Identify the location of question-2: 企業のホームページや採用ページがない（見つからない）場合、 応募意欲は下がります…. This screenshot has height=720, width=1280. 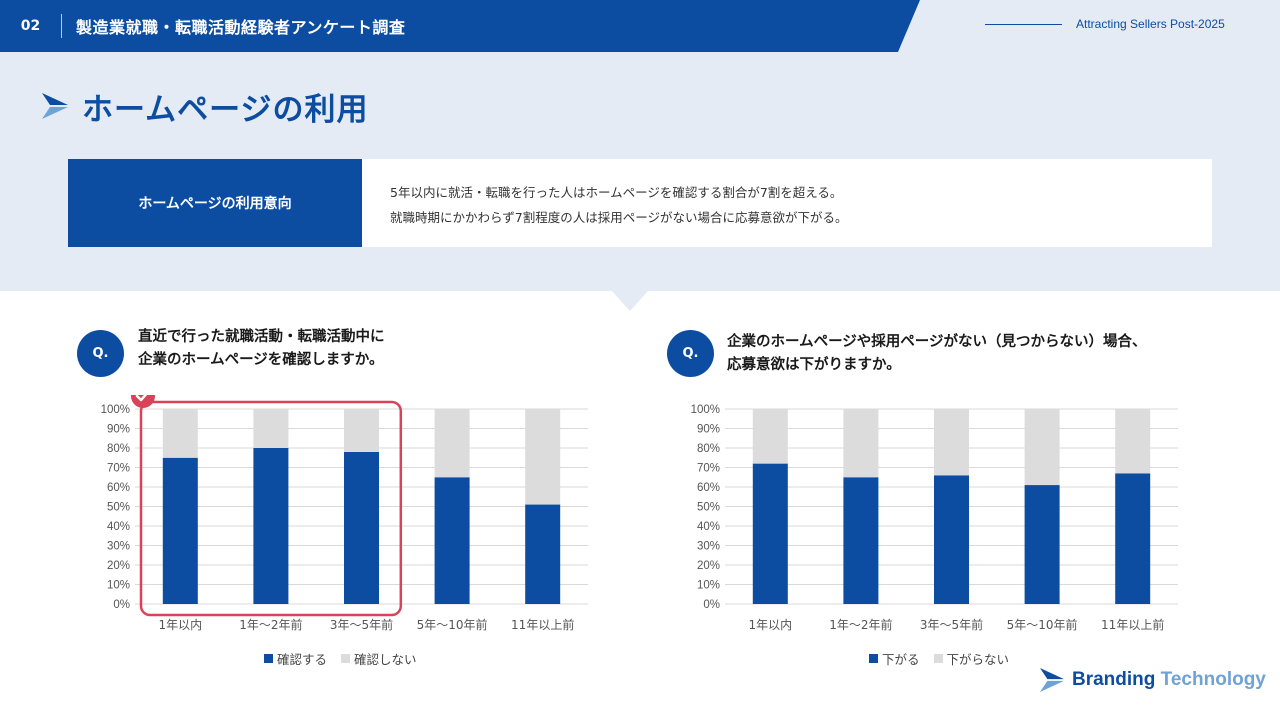
(936, 354).